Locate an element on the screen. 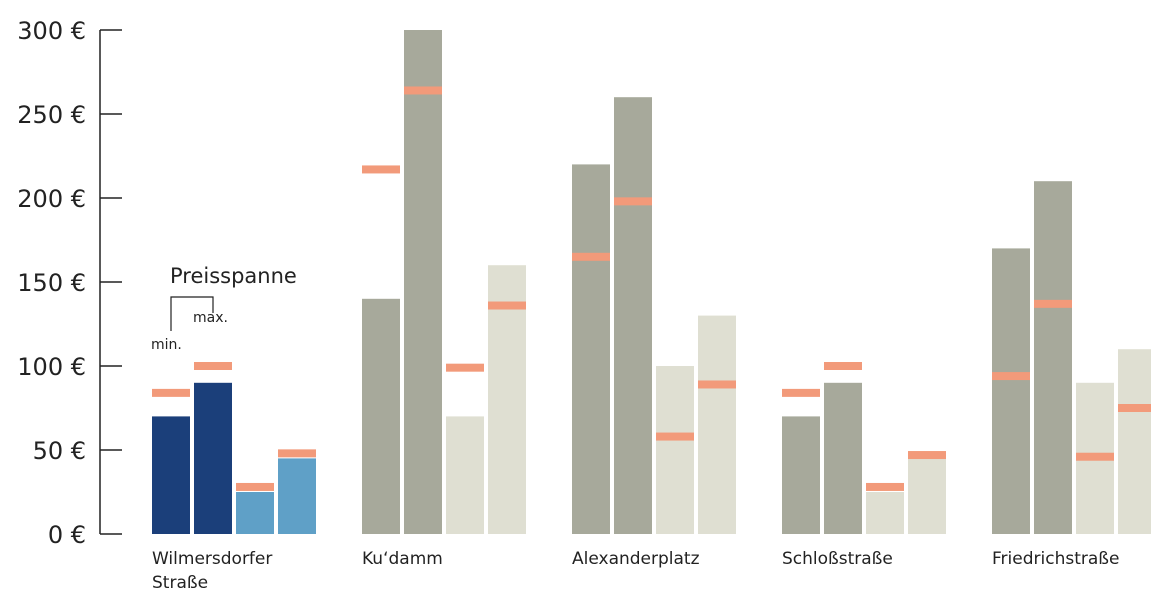 This screenshot has height=592, width=1151. category-label-line: Alexanderplatz is located at coordinates (636, 559).